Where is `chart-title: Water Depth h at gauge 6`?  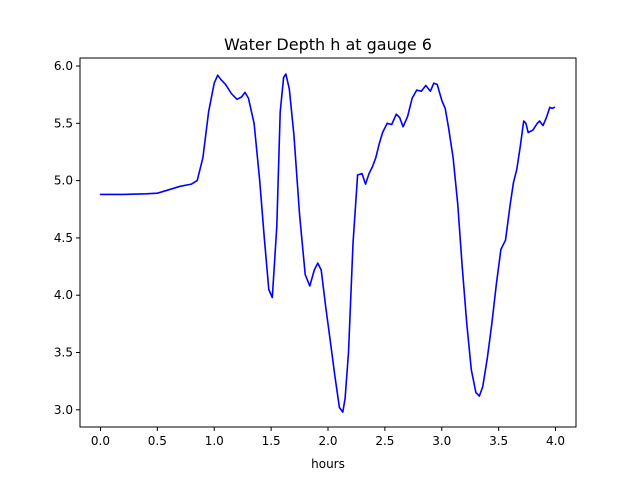 chart-title: Water Depth h at gauge 6 is located at coordinates (328, 44).